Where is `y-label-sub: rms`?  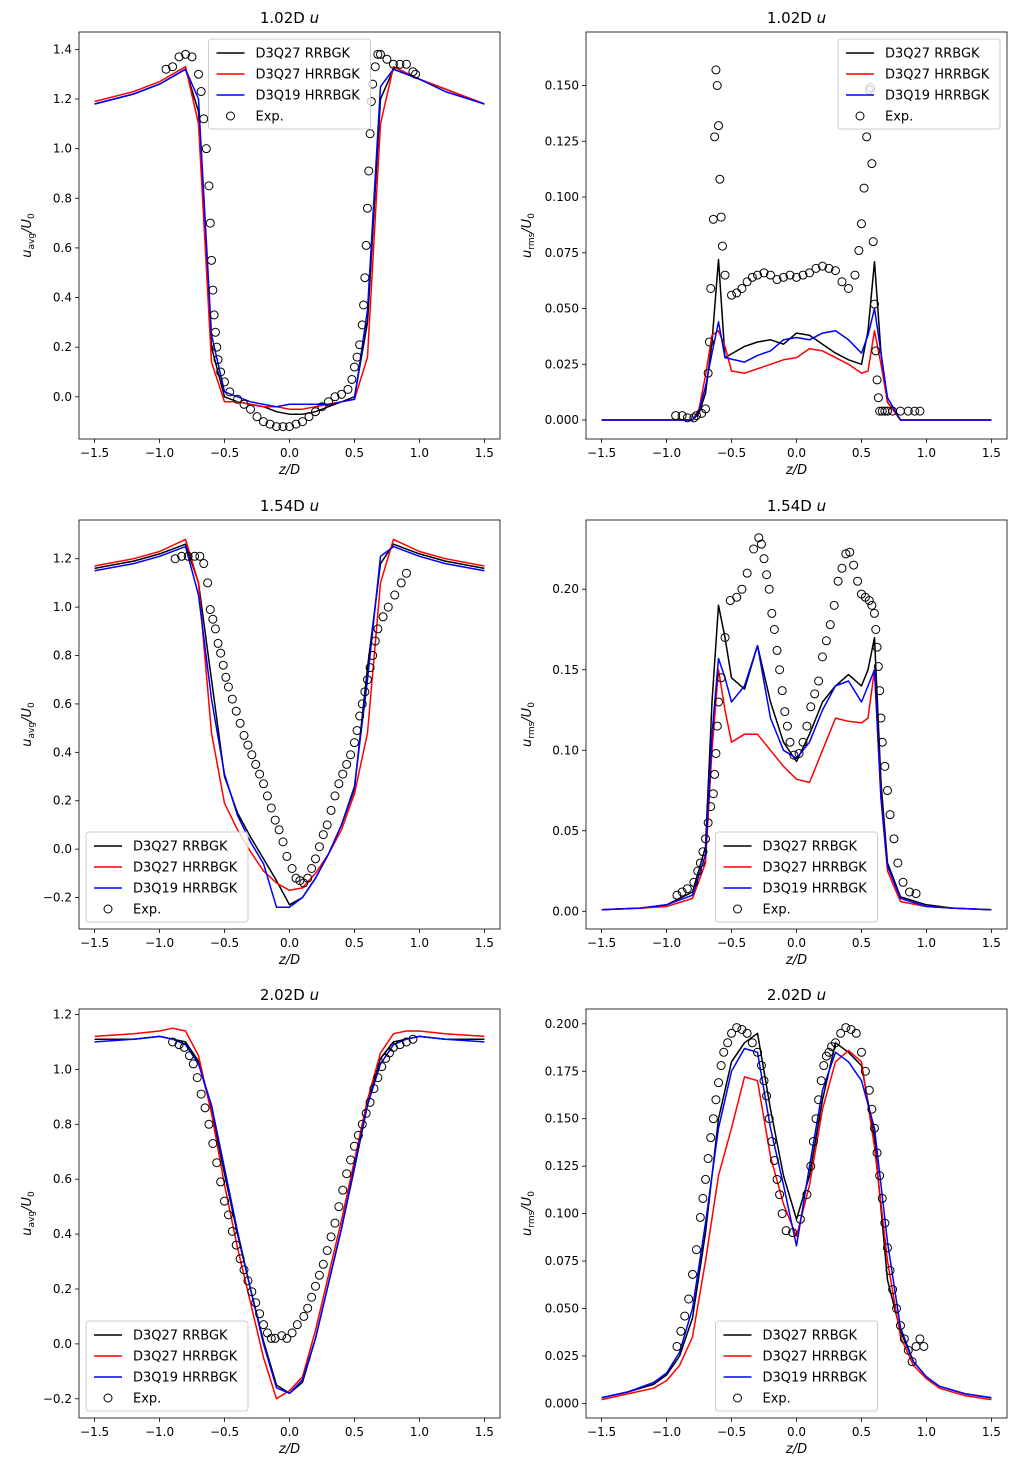 y-label-sub: rms is located at coordinates (532, 729).